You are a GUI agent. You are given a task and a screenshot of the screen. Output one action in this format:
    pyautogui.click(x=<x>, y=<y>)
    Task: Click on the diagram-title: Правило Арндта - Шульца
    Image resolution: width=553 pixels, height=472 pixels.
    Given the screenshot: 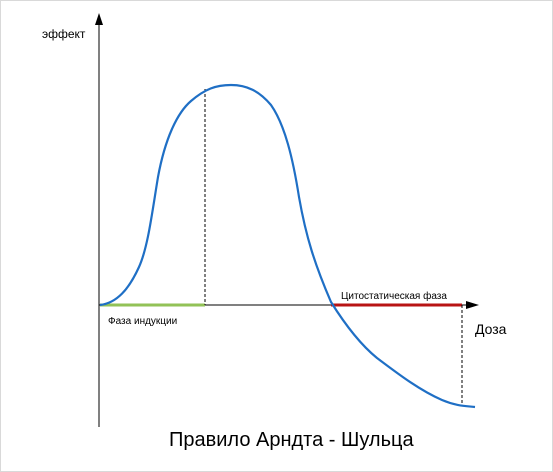 What is the action you would take?
    pyautogui.click(x=291, y=440)
    